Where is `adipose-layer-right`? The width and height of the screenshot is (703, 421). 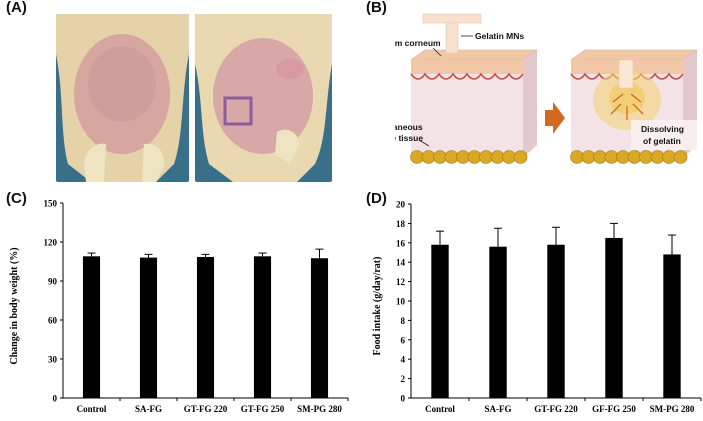
adipose-layer-right is located at coordinates (629, 157).